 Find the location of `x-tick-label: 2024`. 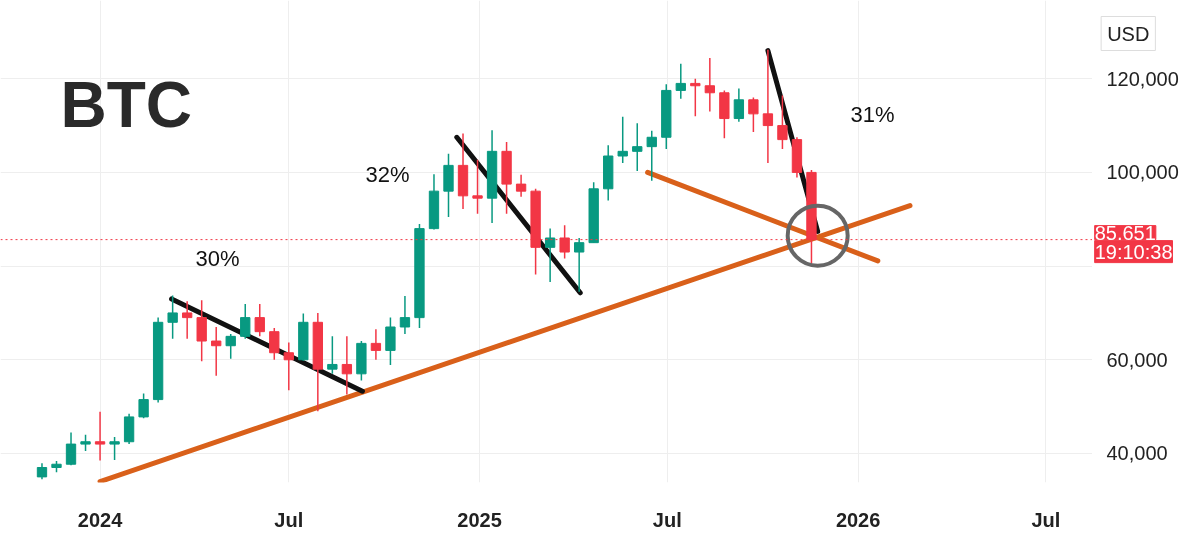

x-tick-label: 2024 is located at coordinates (100, 519).